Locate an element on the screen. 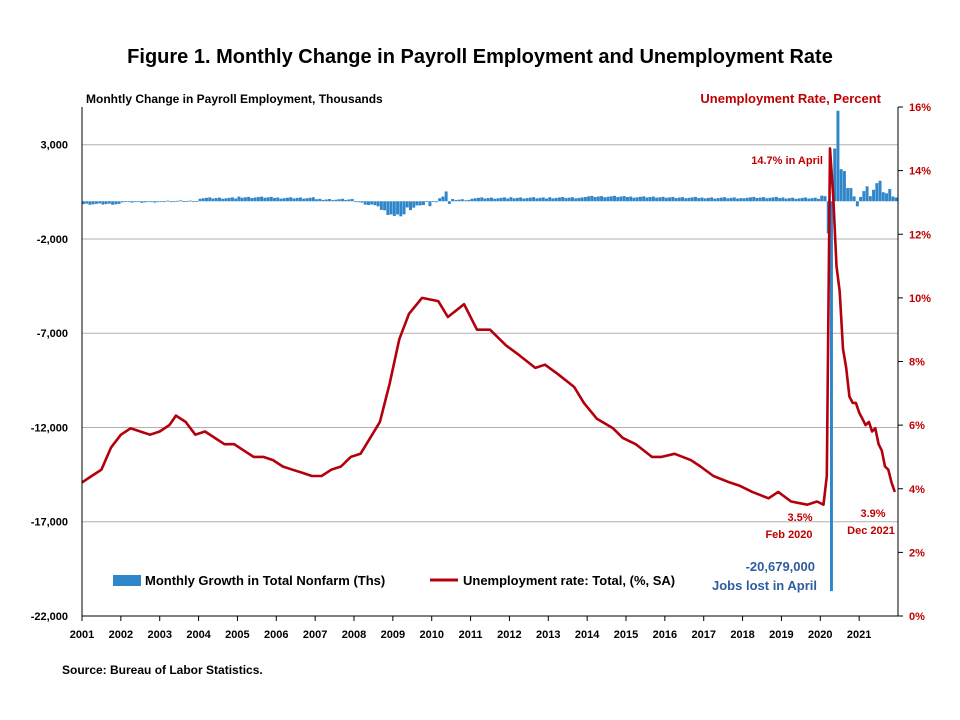 The image size is (960, 720). x-tick-label: 2012 is located at coordinates (509, 635).